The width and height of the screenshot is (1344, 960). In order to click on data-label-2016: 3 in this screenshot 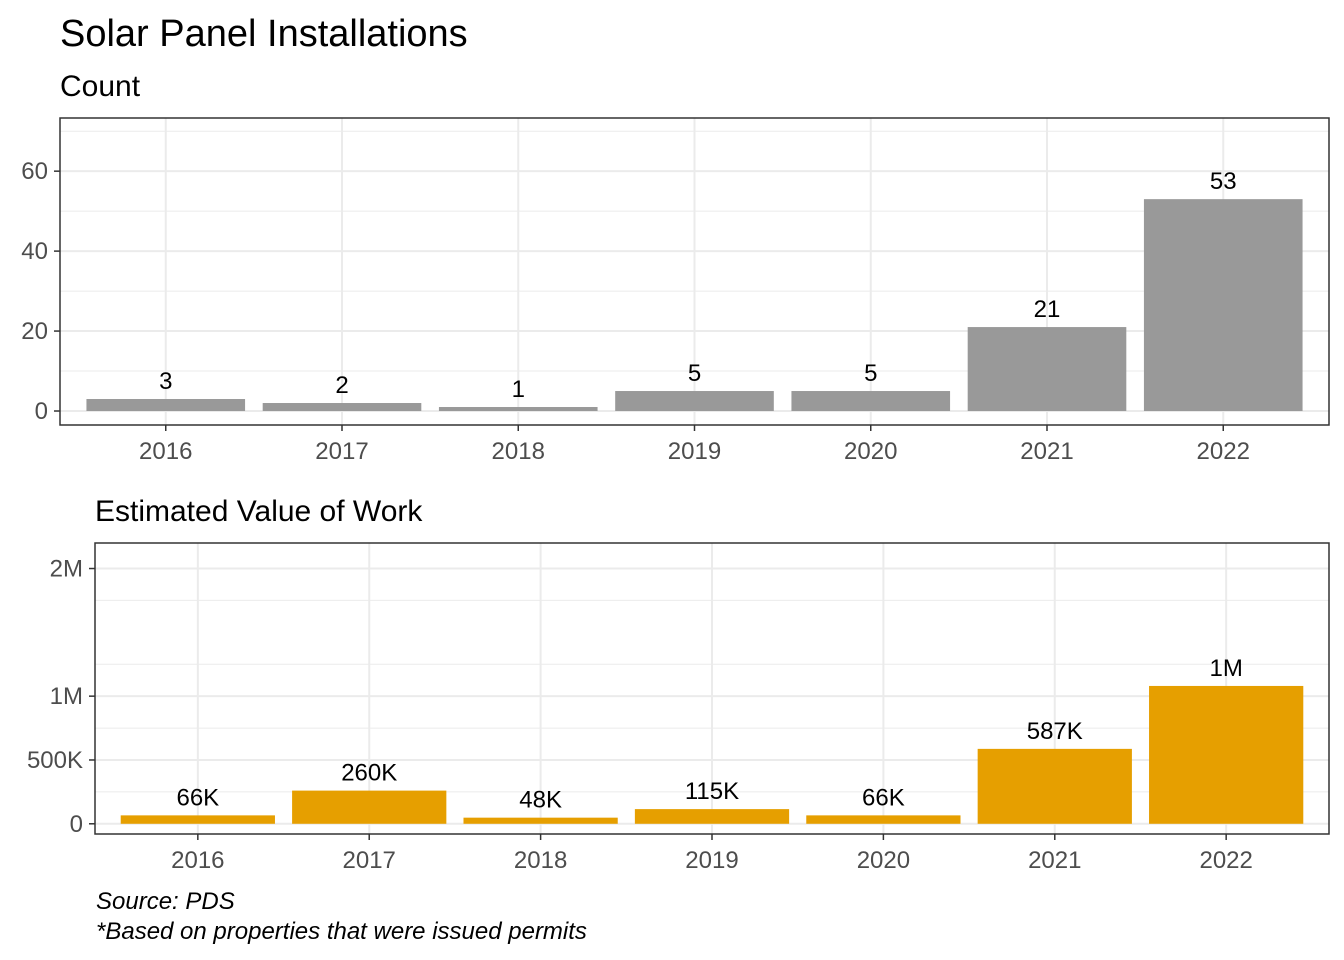, I will do `click(165, 381)`.